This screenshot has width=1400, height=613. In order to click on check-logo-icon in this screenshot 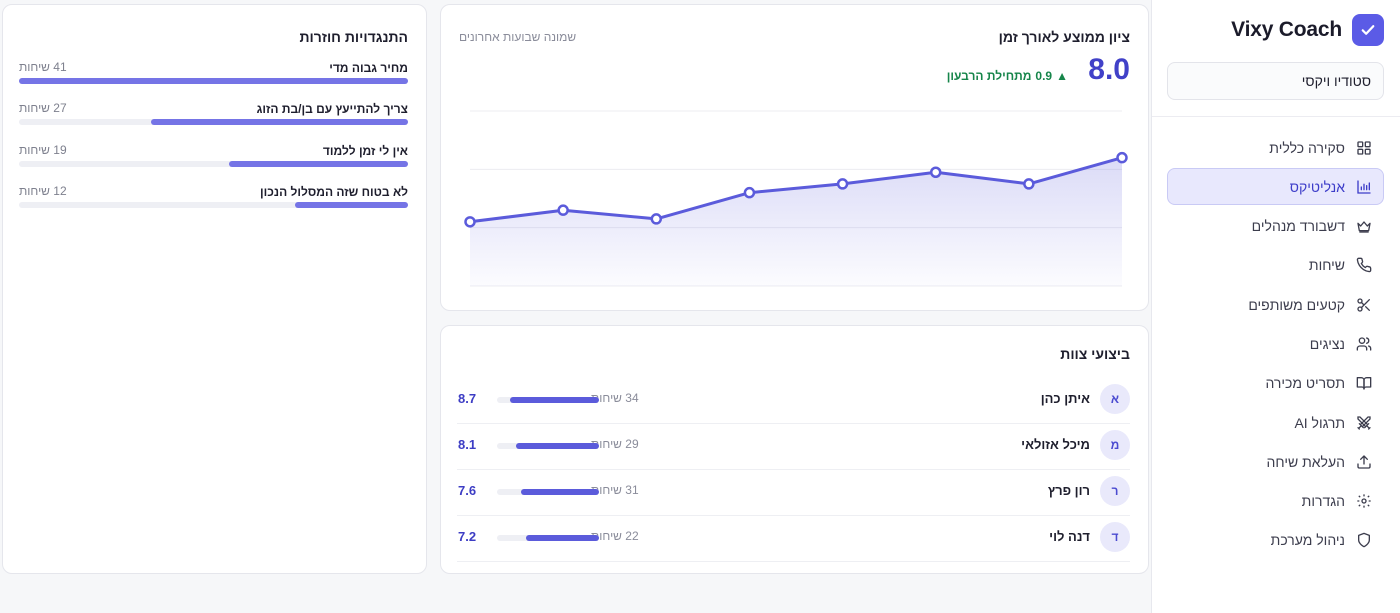, I will do `click(1368, 30)`.